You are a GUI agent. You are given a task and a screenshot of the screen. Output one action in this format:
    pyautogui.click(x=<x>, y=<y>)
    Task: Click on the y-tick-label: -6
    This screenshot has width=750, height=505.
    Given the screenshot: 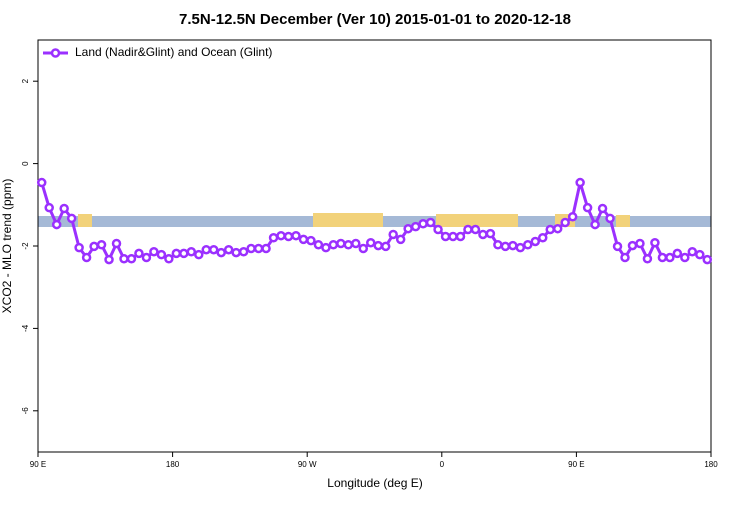 What is the action you would take?
    pyautogui.click(x=25, y=411)
    